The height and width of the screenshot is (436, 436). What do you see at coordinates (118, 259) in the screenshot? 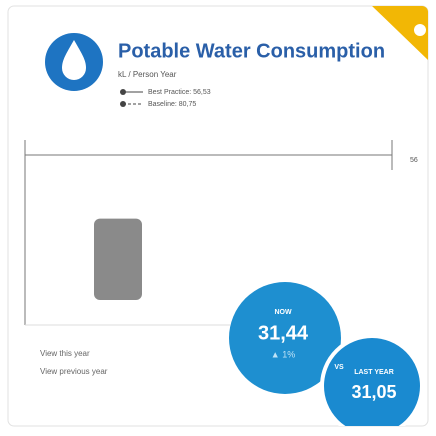
I see `bar` at bounding box center [118, 259].